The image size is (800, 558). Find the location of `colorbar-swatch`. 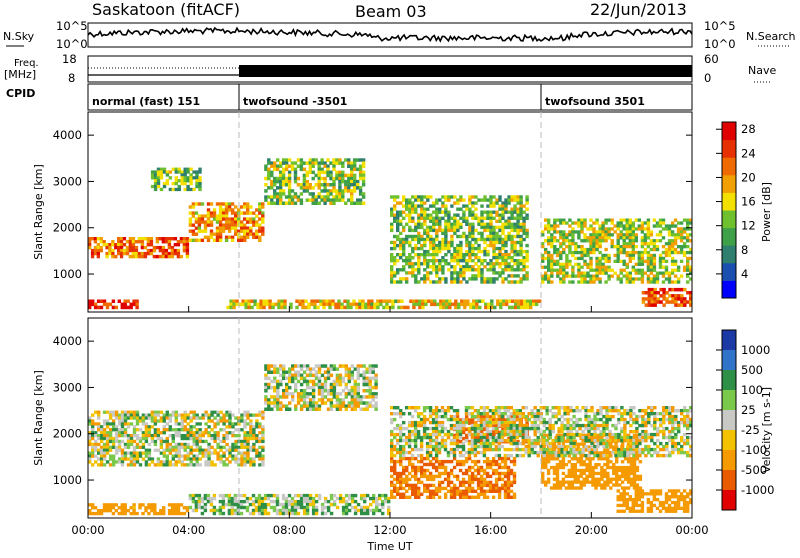

colorbar-swatch is located at coordinates (729, 254).